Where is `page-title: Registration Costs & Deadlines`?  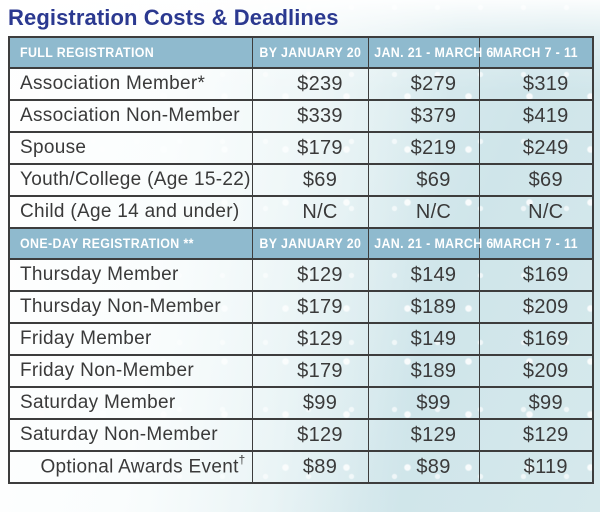 page-title: Registration Costs & Deadlines is located at coordinates (173, 17).